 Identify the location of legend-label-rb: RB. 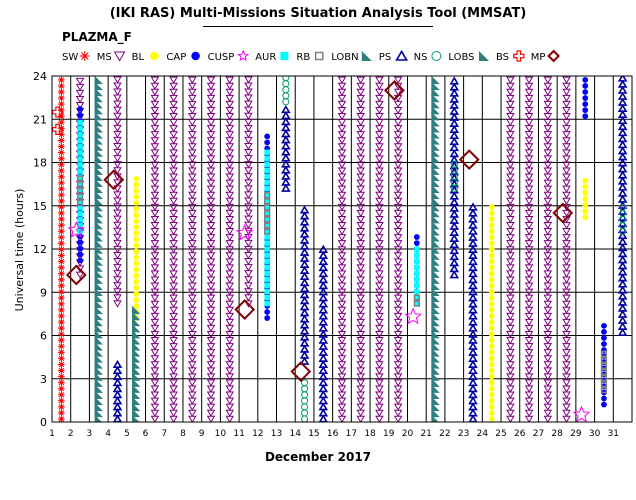
(303, 57).